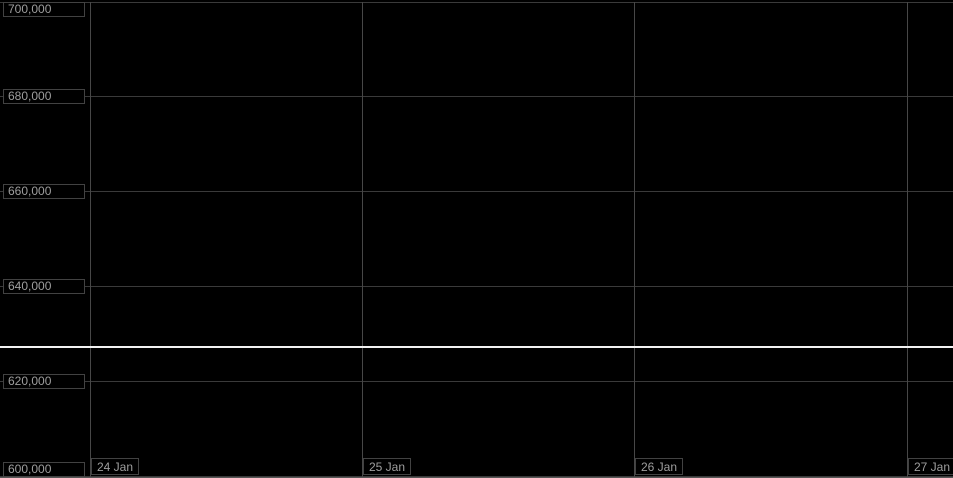  I want to click on y-axis-label: 620,000, so click(44, 381).